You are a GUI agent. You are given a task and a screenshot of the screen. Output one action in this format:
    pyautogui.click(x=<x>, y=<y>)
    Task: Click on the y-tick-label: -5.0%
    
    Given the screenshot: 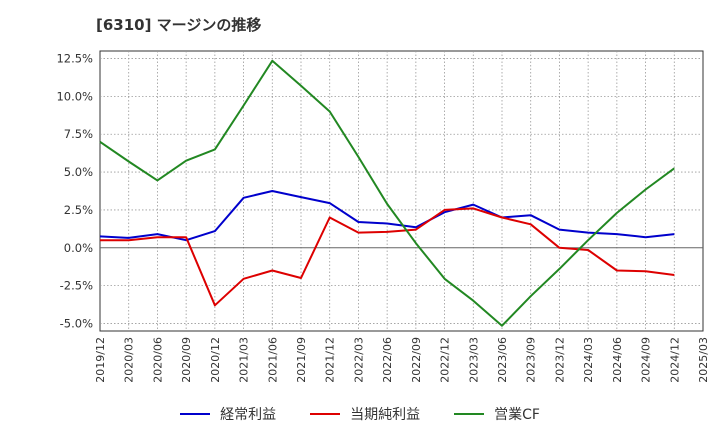 What is the action you would take?
    pyautogui.click(x=76, y=323)
    